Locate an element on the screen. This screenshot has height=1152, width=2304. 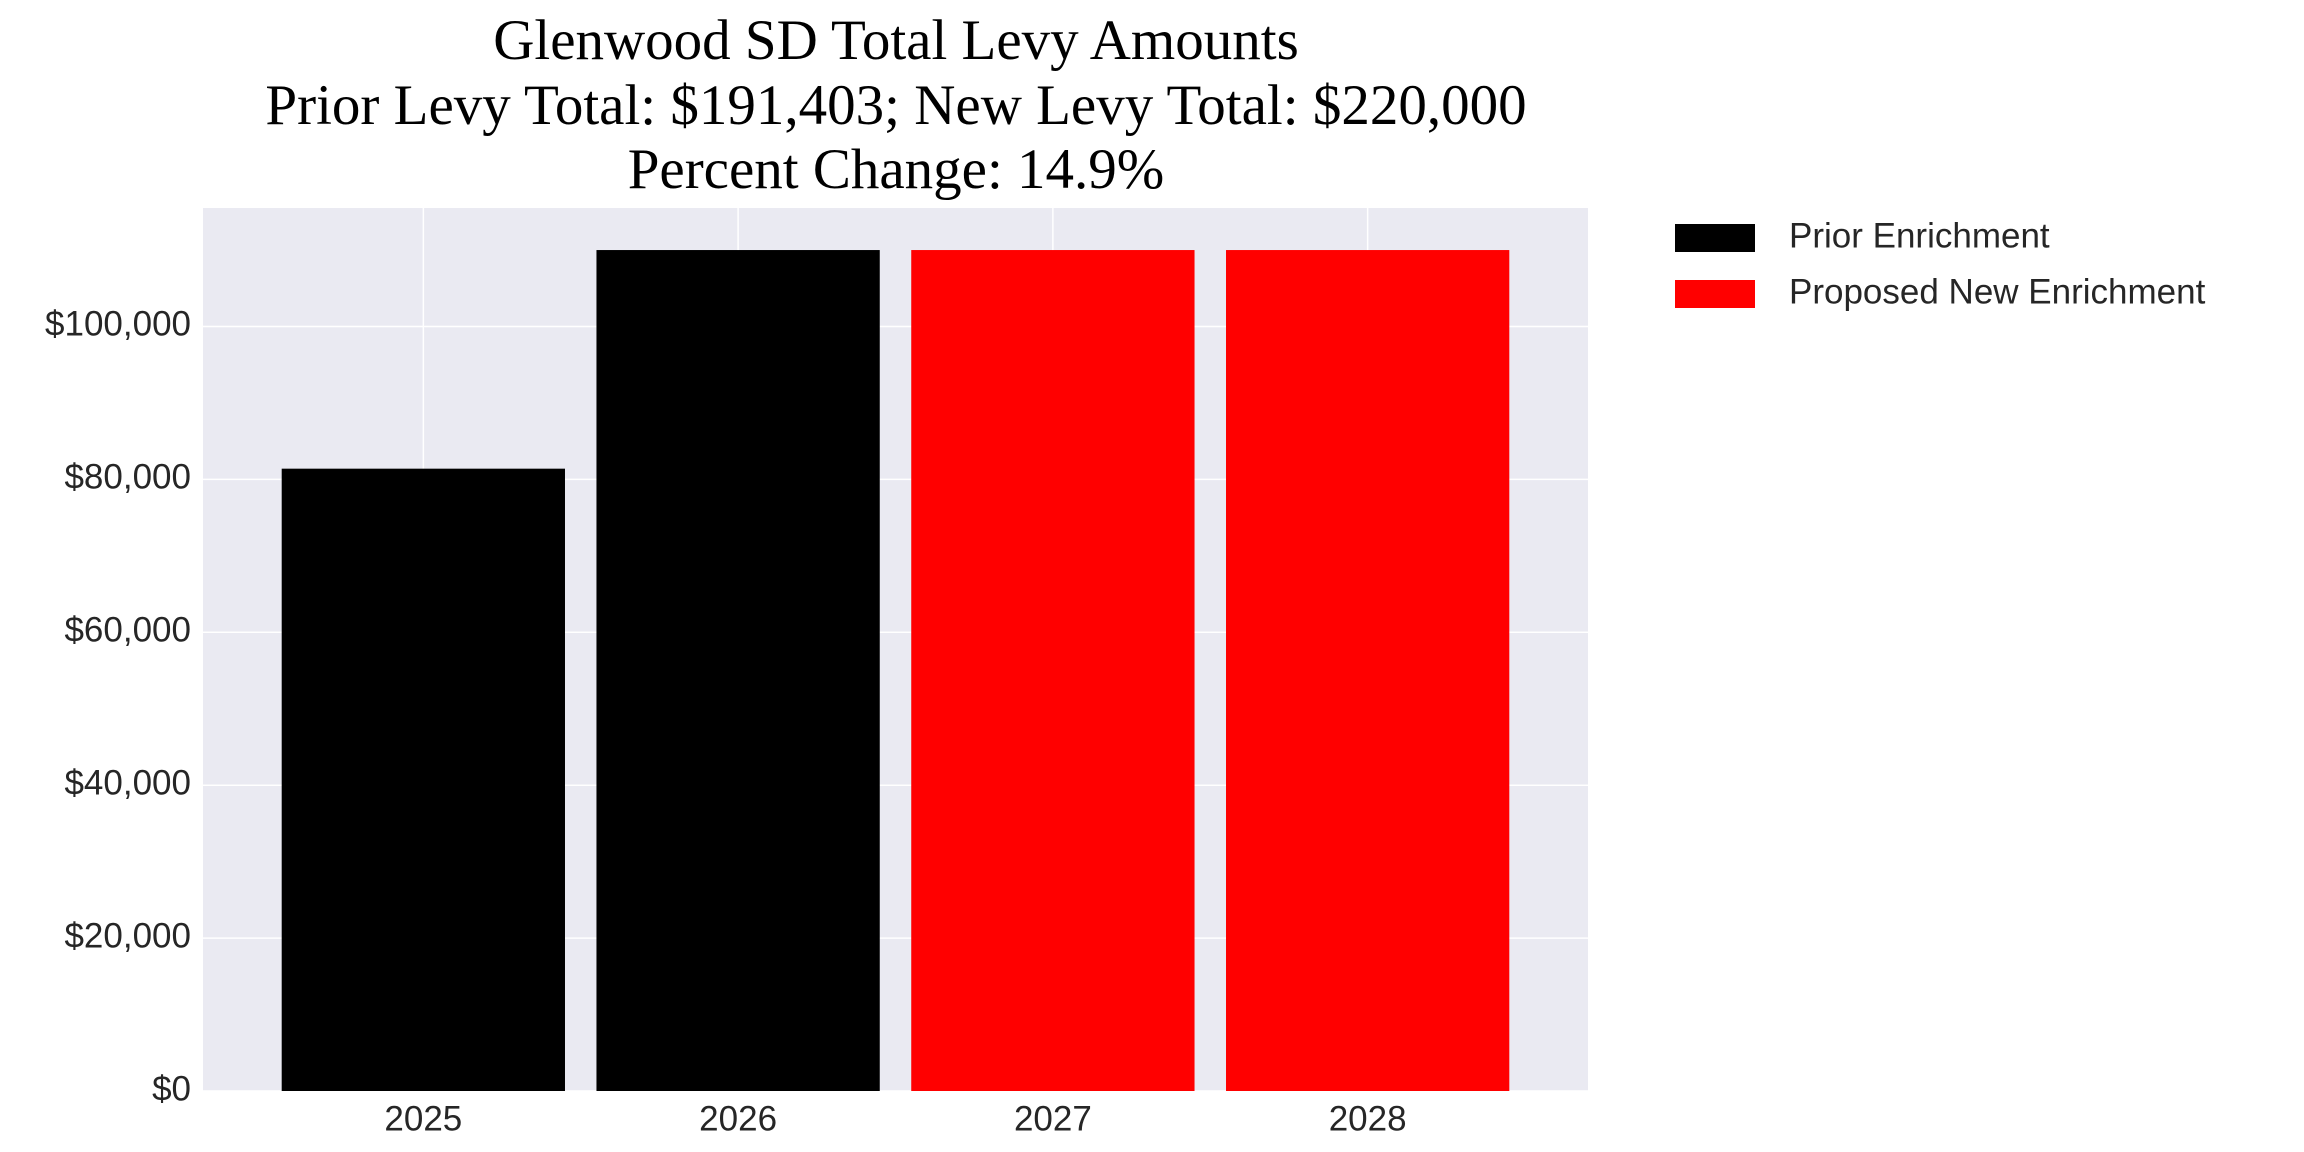
legend-label: Proposed New Enrichment is located at coordinates (1997, 291).